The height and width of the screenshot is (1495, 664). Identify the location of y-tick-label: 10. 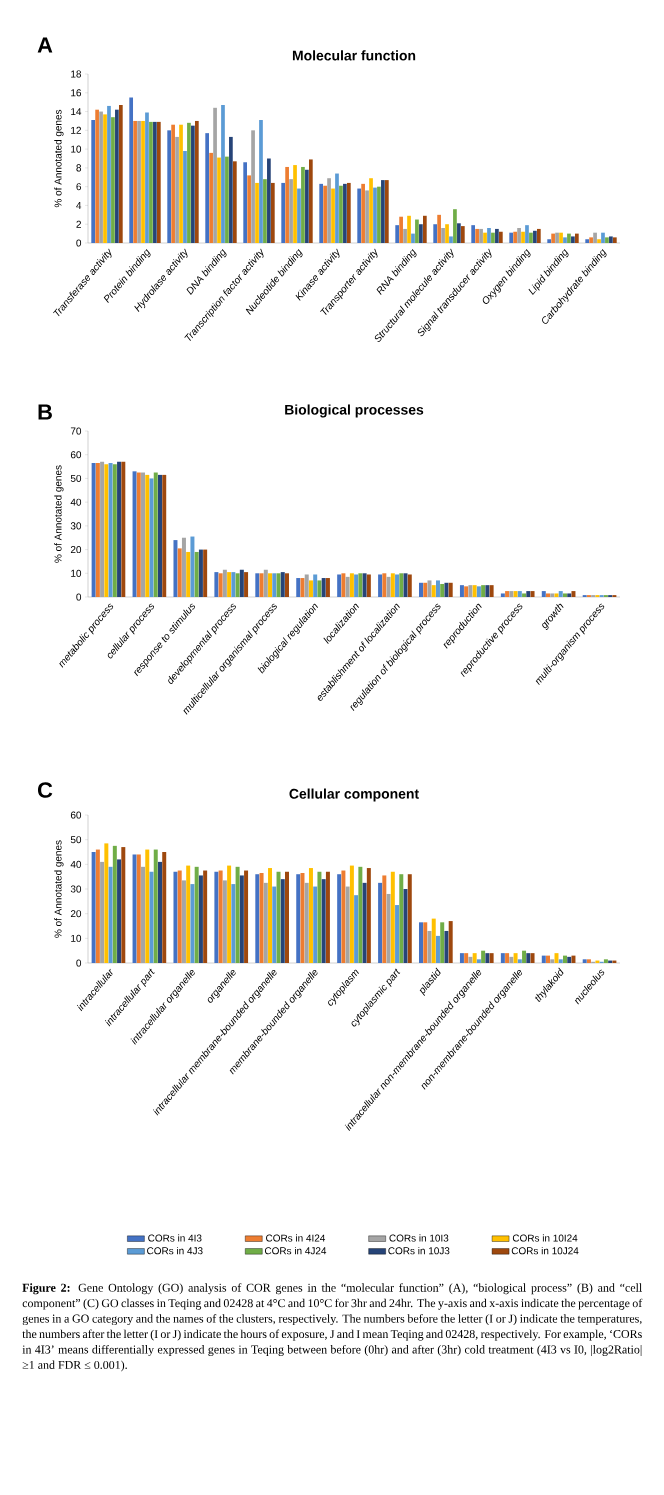
(76, 573).